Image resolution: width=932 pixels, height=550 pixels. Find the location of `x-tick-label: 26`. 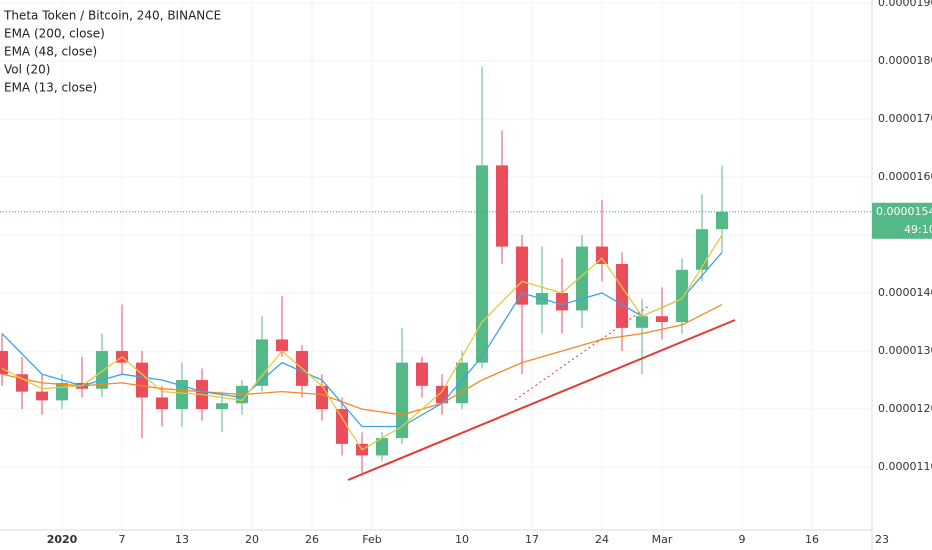

x-tick-label: 26 is located at coordinates (312, 539).